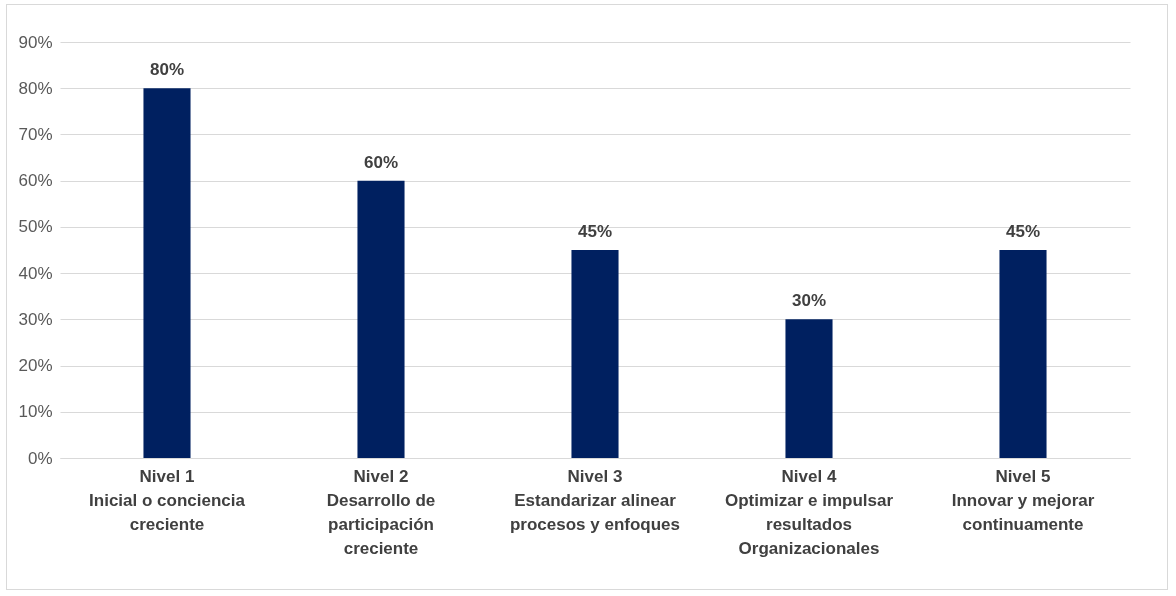 The image size is (1176, 596). What do you see at coordinates (35, 134) in the screenshot?
I see `y-tick-label: 70%` at bounding box center [35, 134].